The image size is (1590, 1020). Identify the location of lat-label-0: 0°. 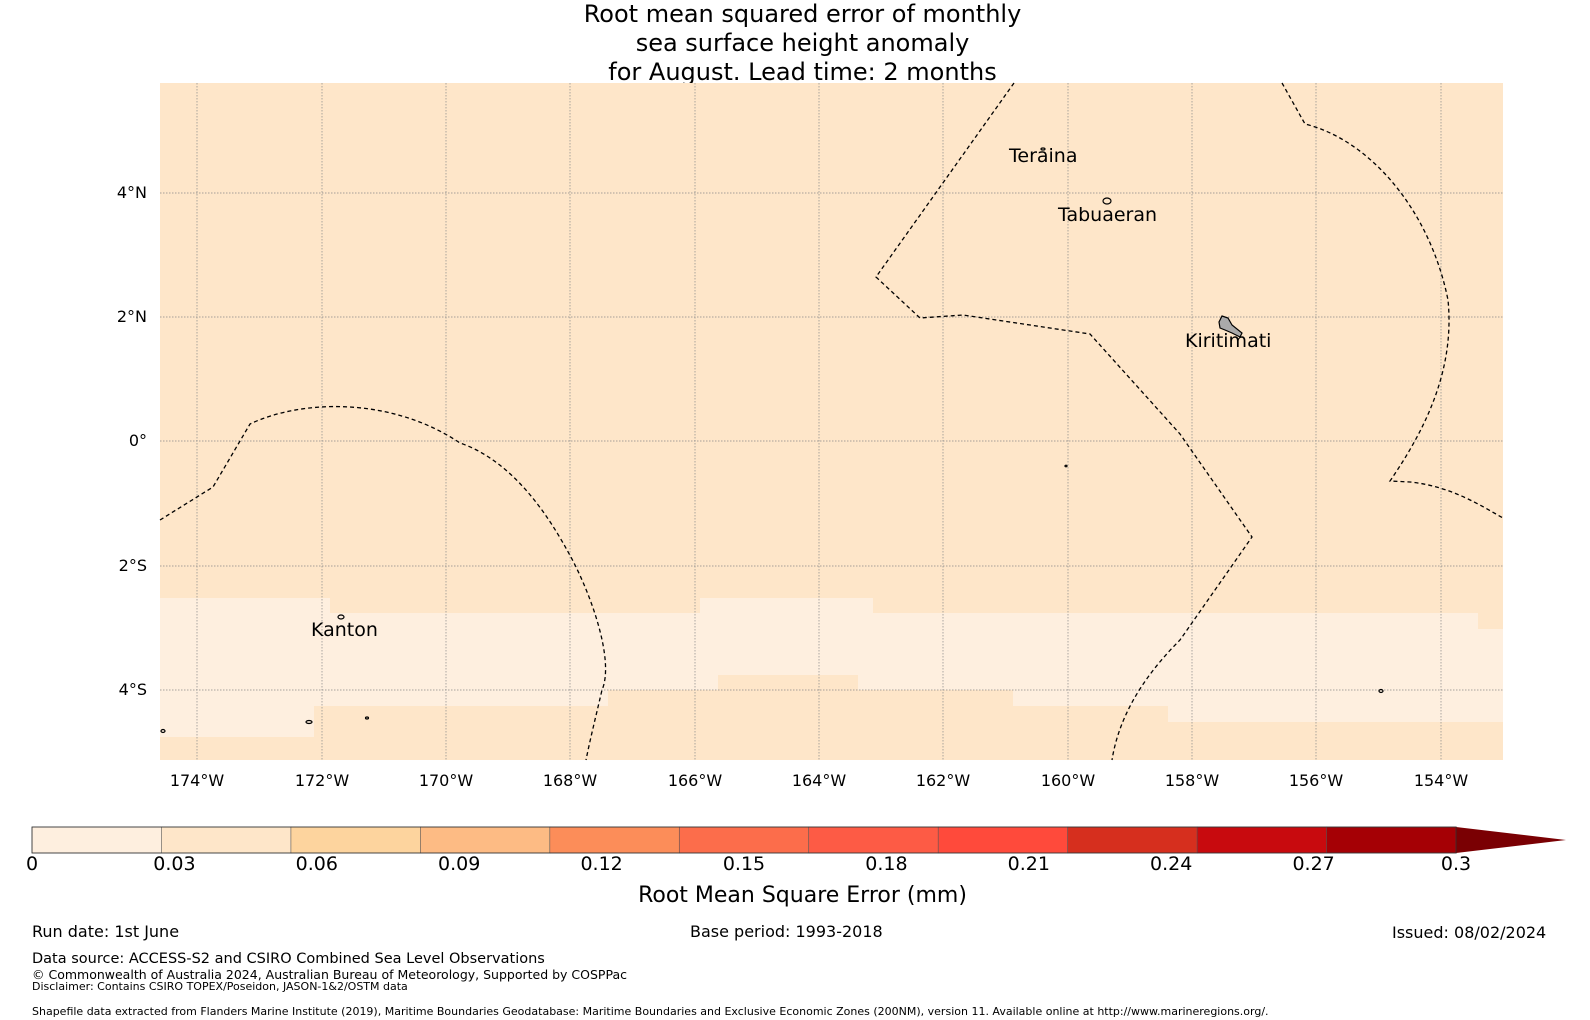
(137, 440).